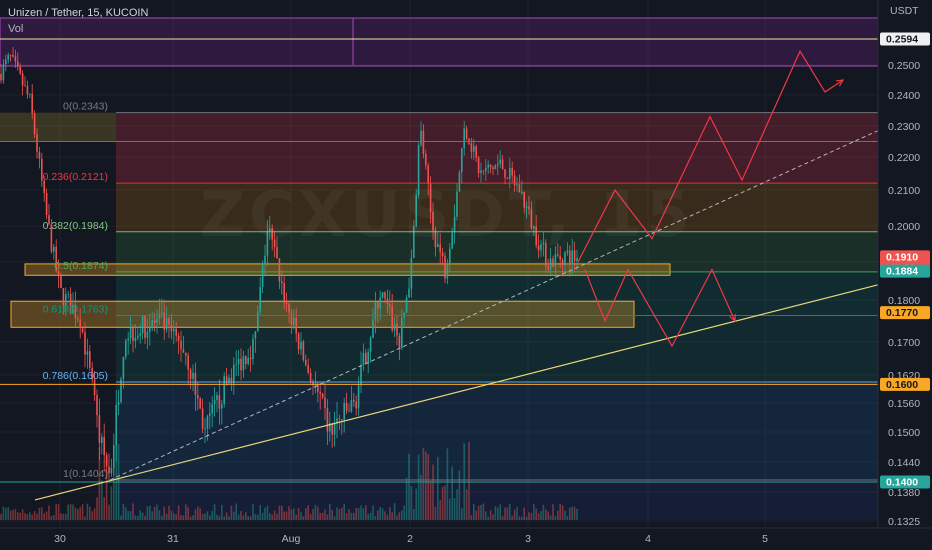 This screenshot has height=550, width=932. What do you see at coordinates (75, 310) in the screenshot?
I see `fib-label: 0.618(0.1763)` at bounding box center [75, 310].